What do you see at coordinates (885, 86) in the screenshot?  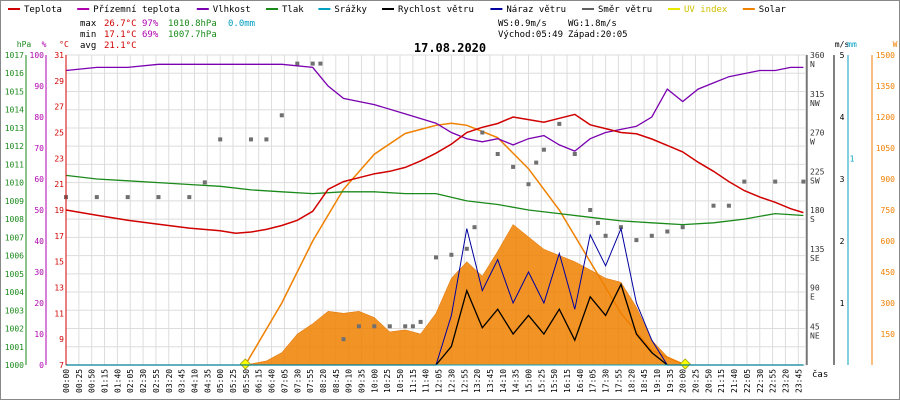 I see `w-tick-1: 1350` at bounding box center [885, 86].